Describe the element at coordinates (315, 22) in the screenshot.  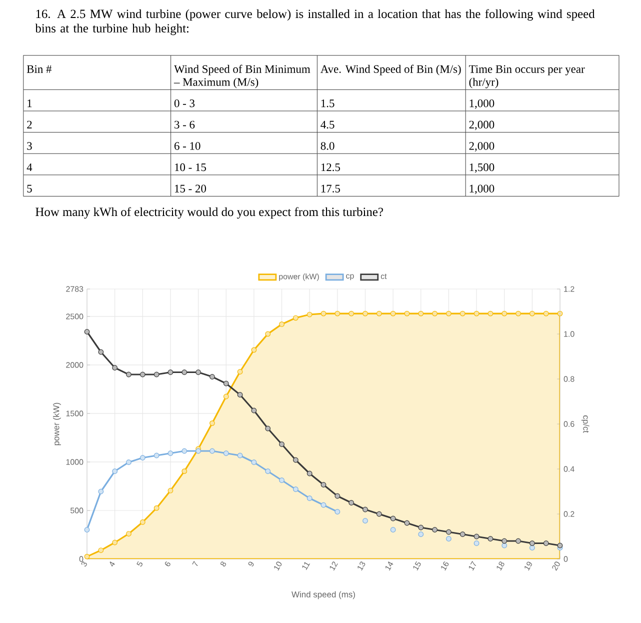
I see `chart-title: 16. A 2.5 MW wind turbine (power curve below) is installed in a location that has the following wind speed bins at the turbine hub height:` at that location.